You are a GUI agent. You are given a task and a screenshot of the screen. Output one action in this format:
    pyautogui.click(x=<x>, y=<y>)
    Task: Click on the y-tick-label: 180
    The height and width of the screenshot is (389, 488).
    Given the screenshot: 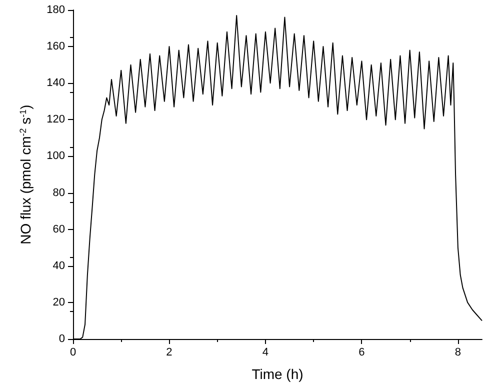 What is the action you would take?
    pyautogui.click(x=55, y=10)
    